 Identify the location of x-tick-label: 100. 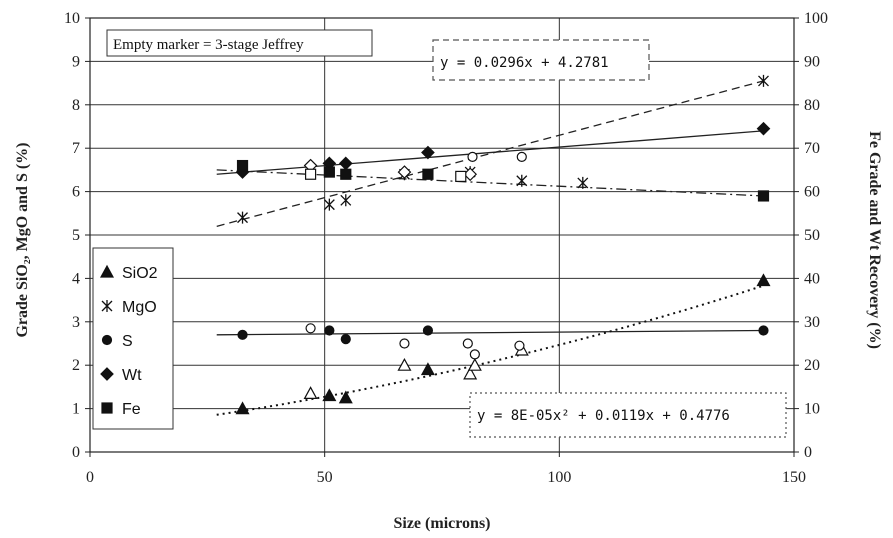
(559, 477).